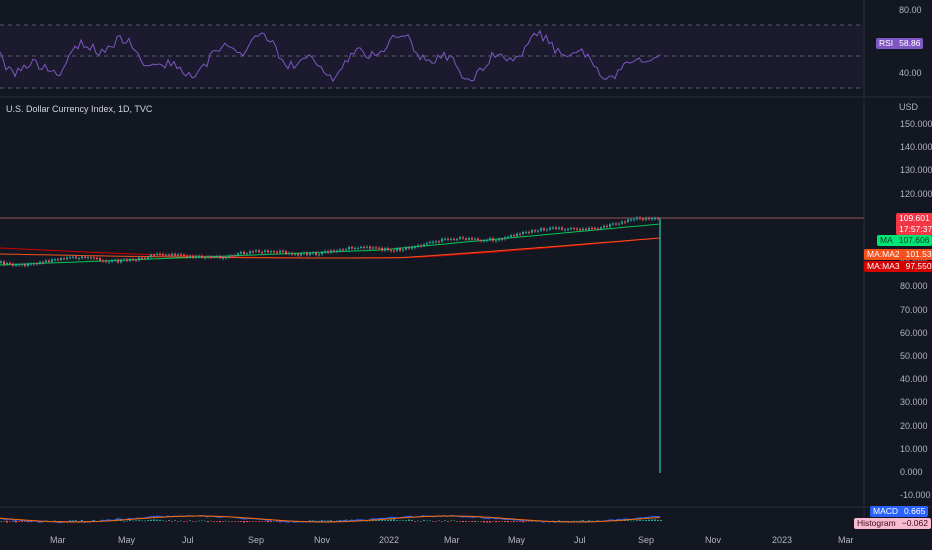  Describe the element at coordinates (188, 540) in the screenshot. I see `time-label: Jul` at that location.